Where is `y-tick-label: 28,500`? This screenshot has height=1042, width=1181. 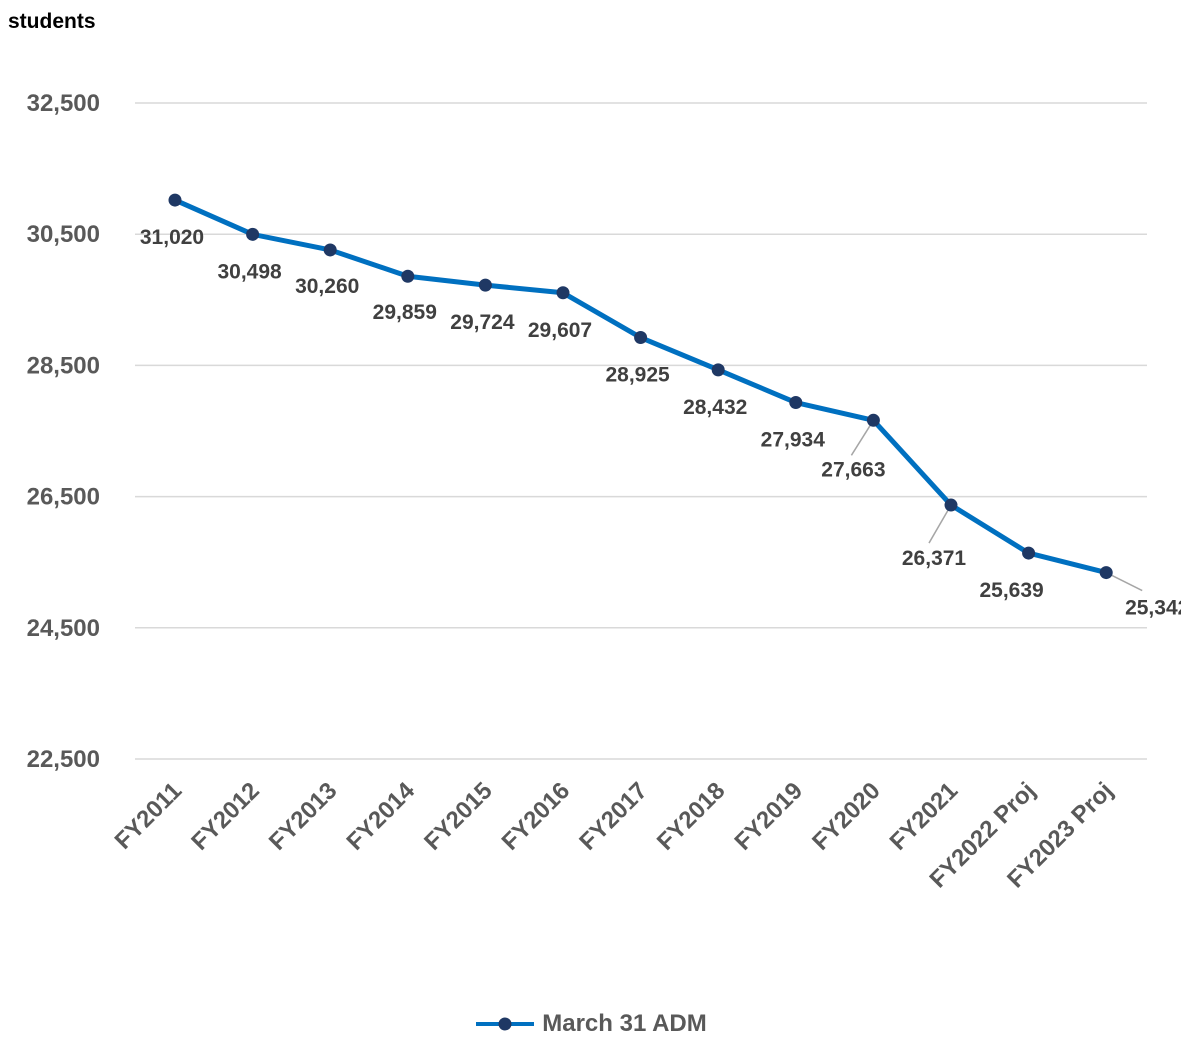
y-tick-label: 28,500 is located at coordinates (63, 365).